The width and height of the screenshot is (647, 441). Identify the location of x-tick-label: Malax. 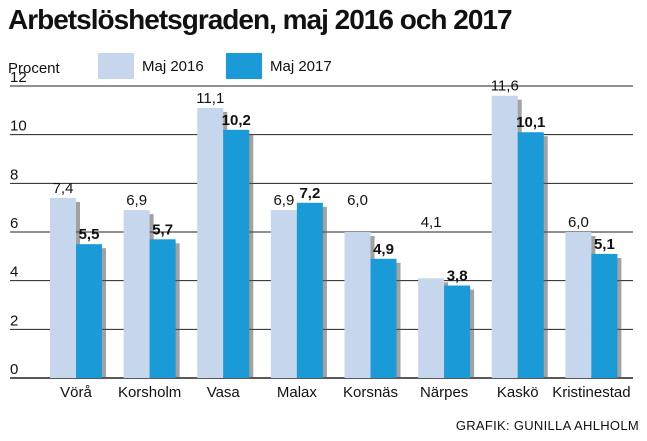
(297, 392).